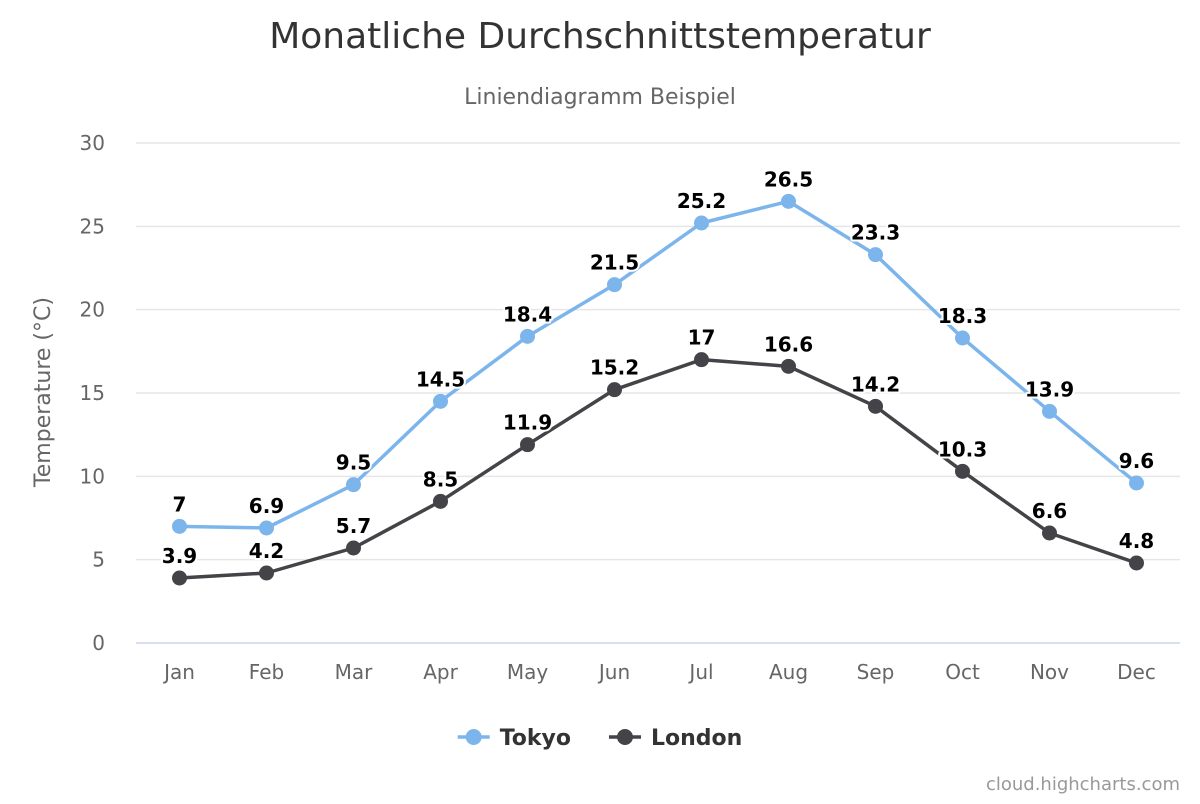 The width and height of the screenshot is (1200, 804). What do you see at coordinates (92, 476) in the screenshot?
I see `y-tick-label: 10` at bounding box center [92, 476].